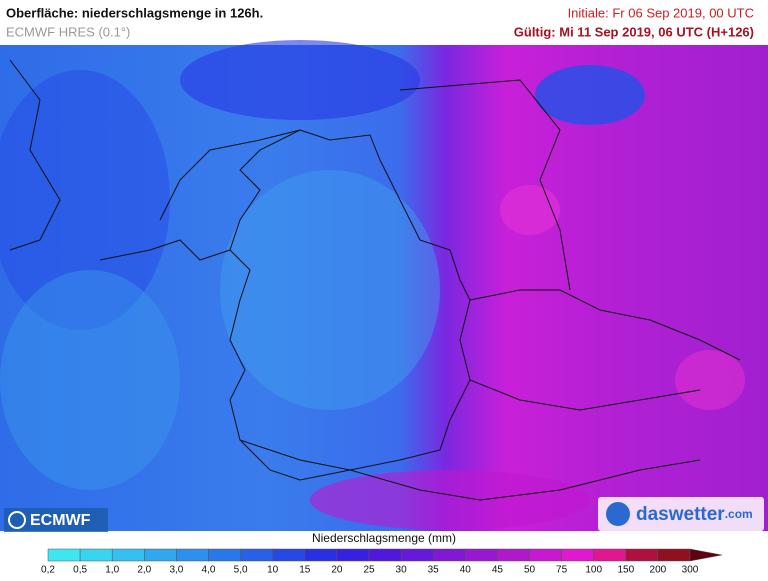 This screenshot has width=768, height=581. I want to click on ecmwf-logo: ECMWF, so click(56, 520).